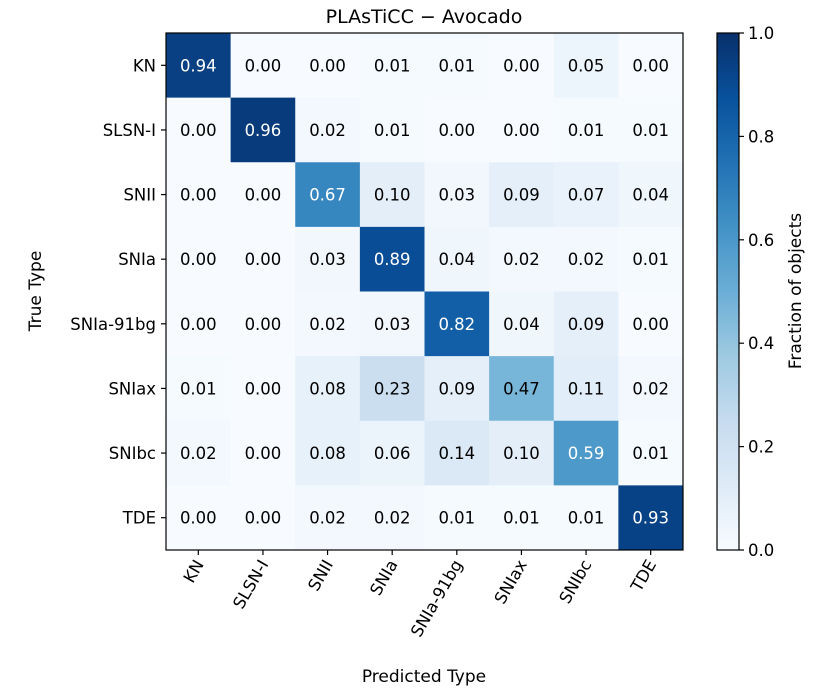 The image size is (830, 692). What do you see at coordinates (132, 388) in the screenshot?
I see `y-tick-label: SNIax` at bounding box center [132, 388].